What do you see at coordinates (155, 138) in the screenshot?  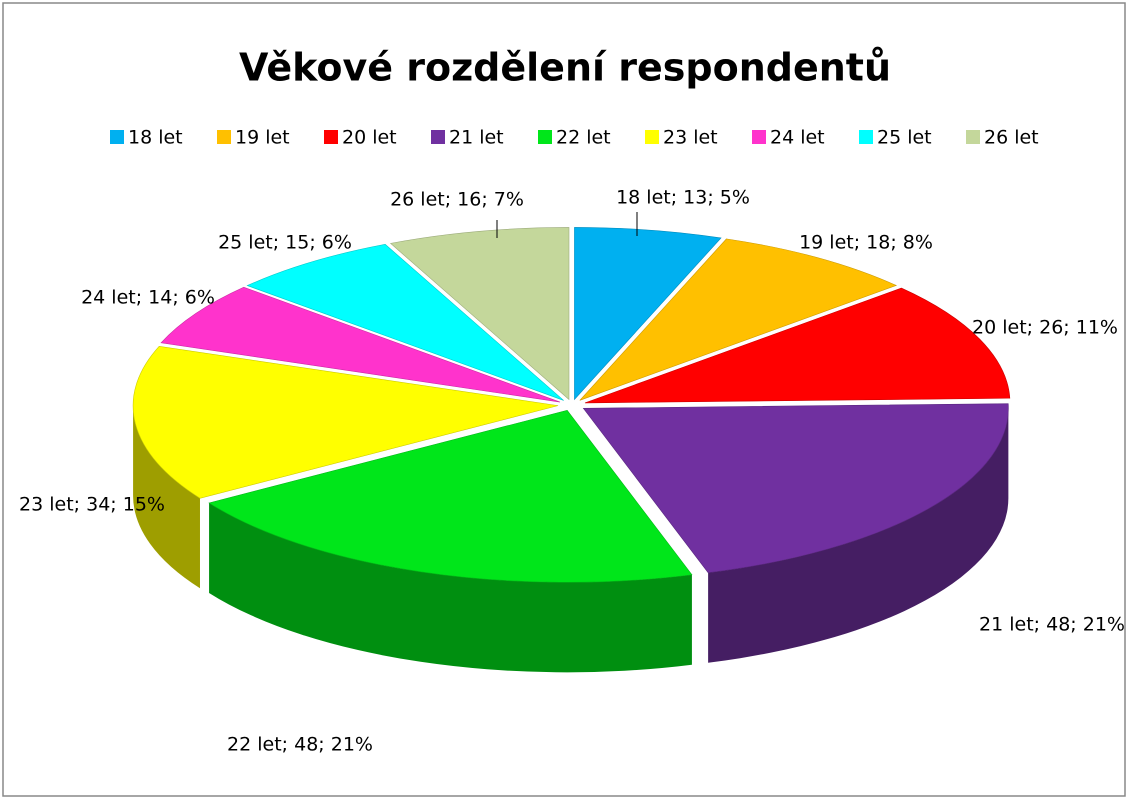 I see `legend-label: 18 let` at bounding box center [155, 138].